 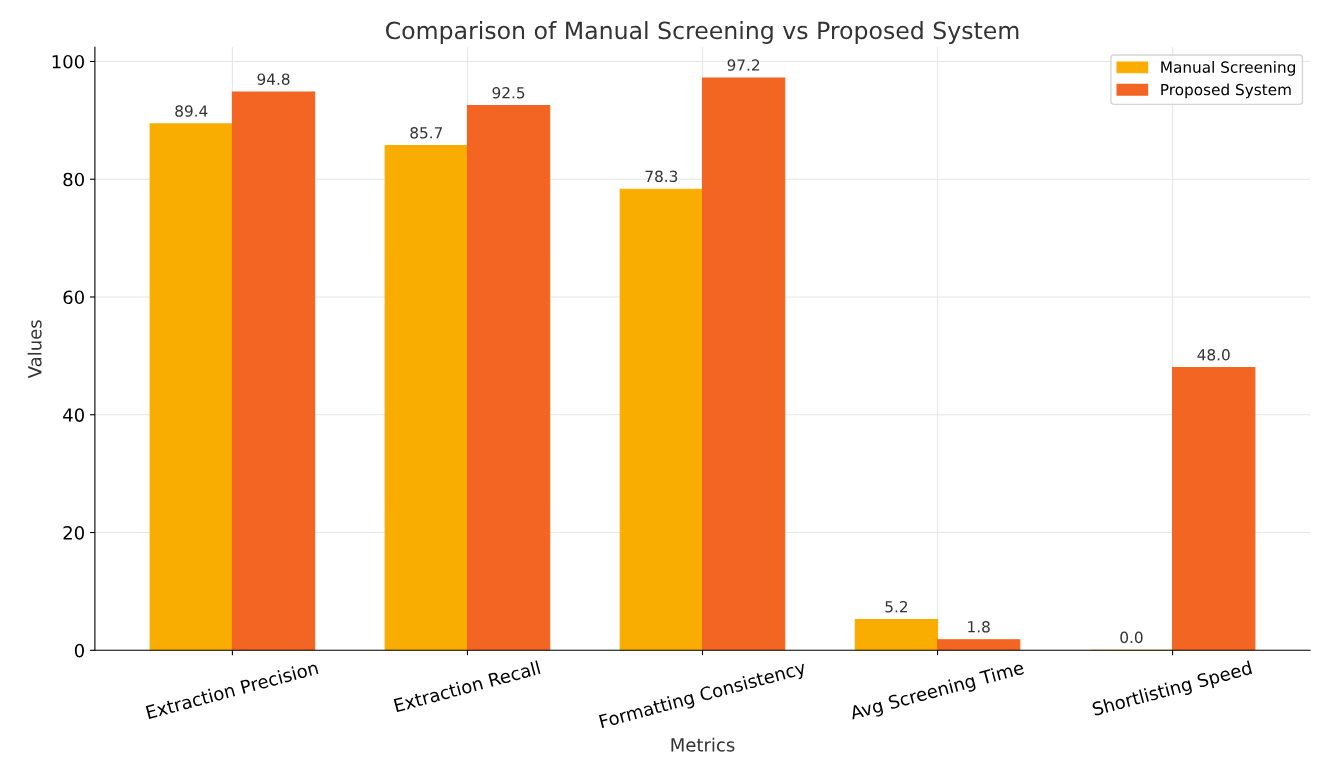 I want to click on chart-title: Comparison of Manual Screening vs Proposed System, so click(x=702, y=32).